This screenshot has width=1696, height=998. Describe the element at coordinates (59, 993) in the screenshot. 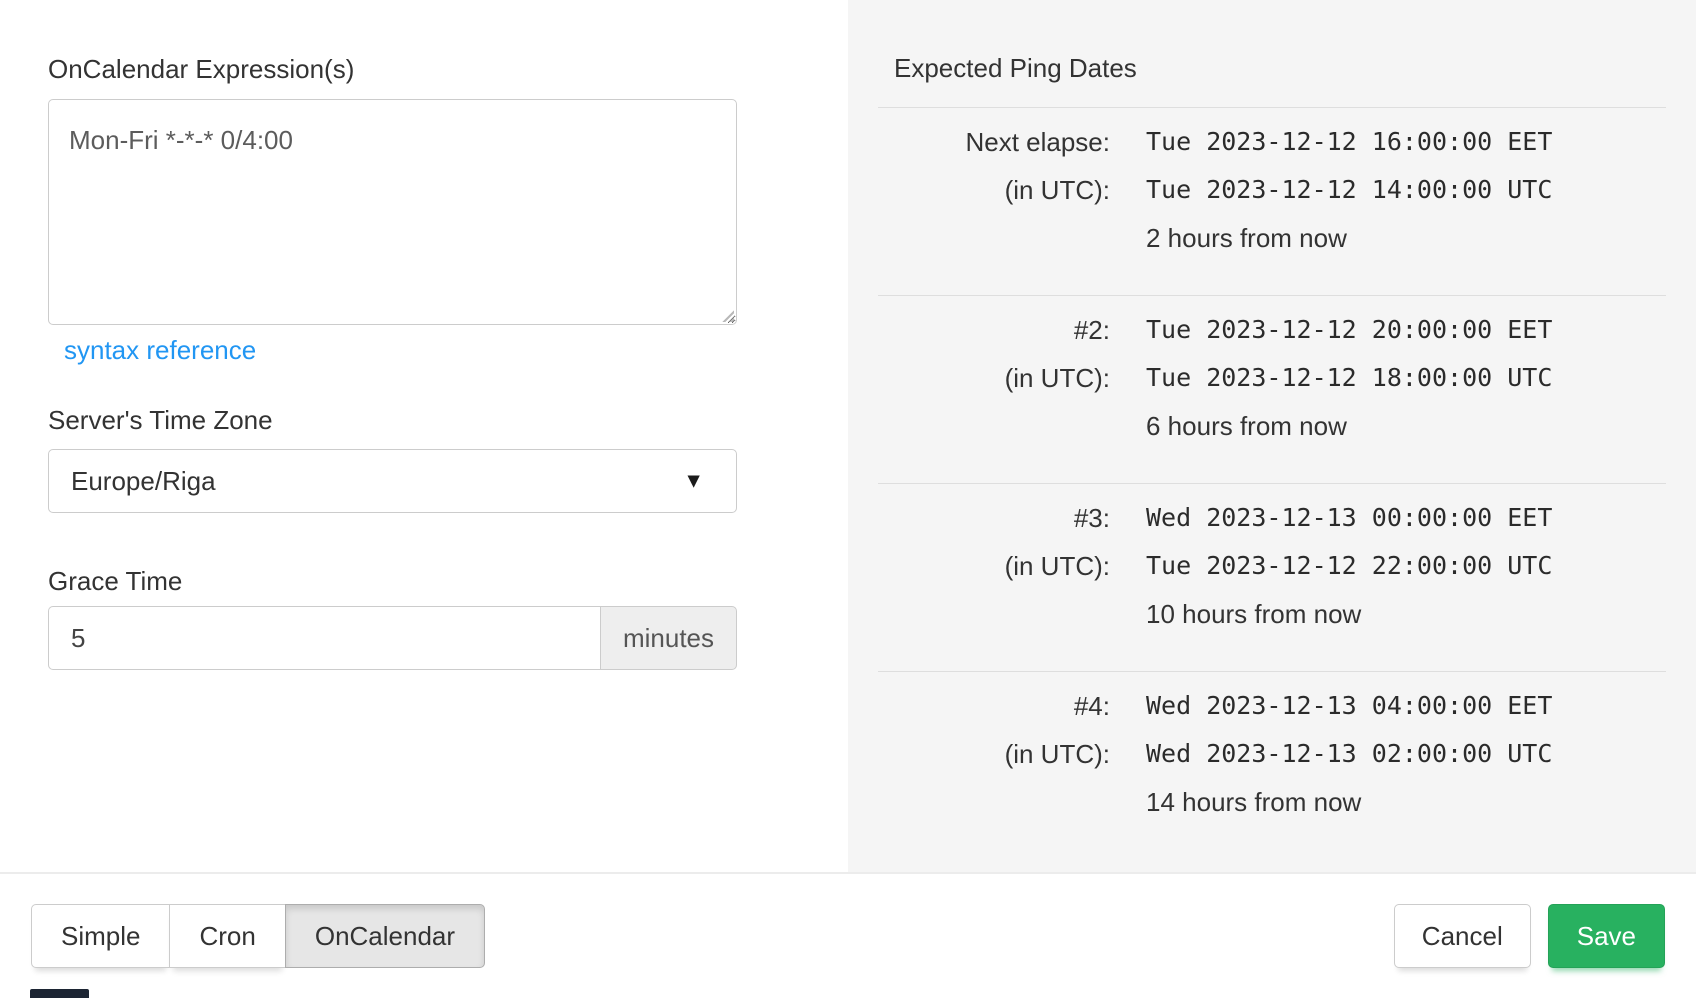

I see `bottom-cutoff-element` at that location.